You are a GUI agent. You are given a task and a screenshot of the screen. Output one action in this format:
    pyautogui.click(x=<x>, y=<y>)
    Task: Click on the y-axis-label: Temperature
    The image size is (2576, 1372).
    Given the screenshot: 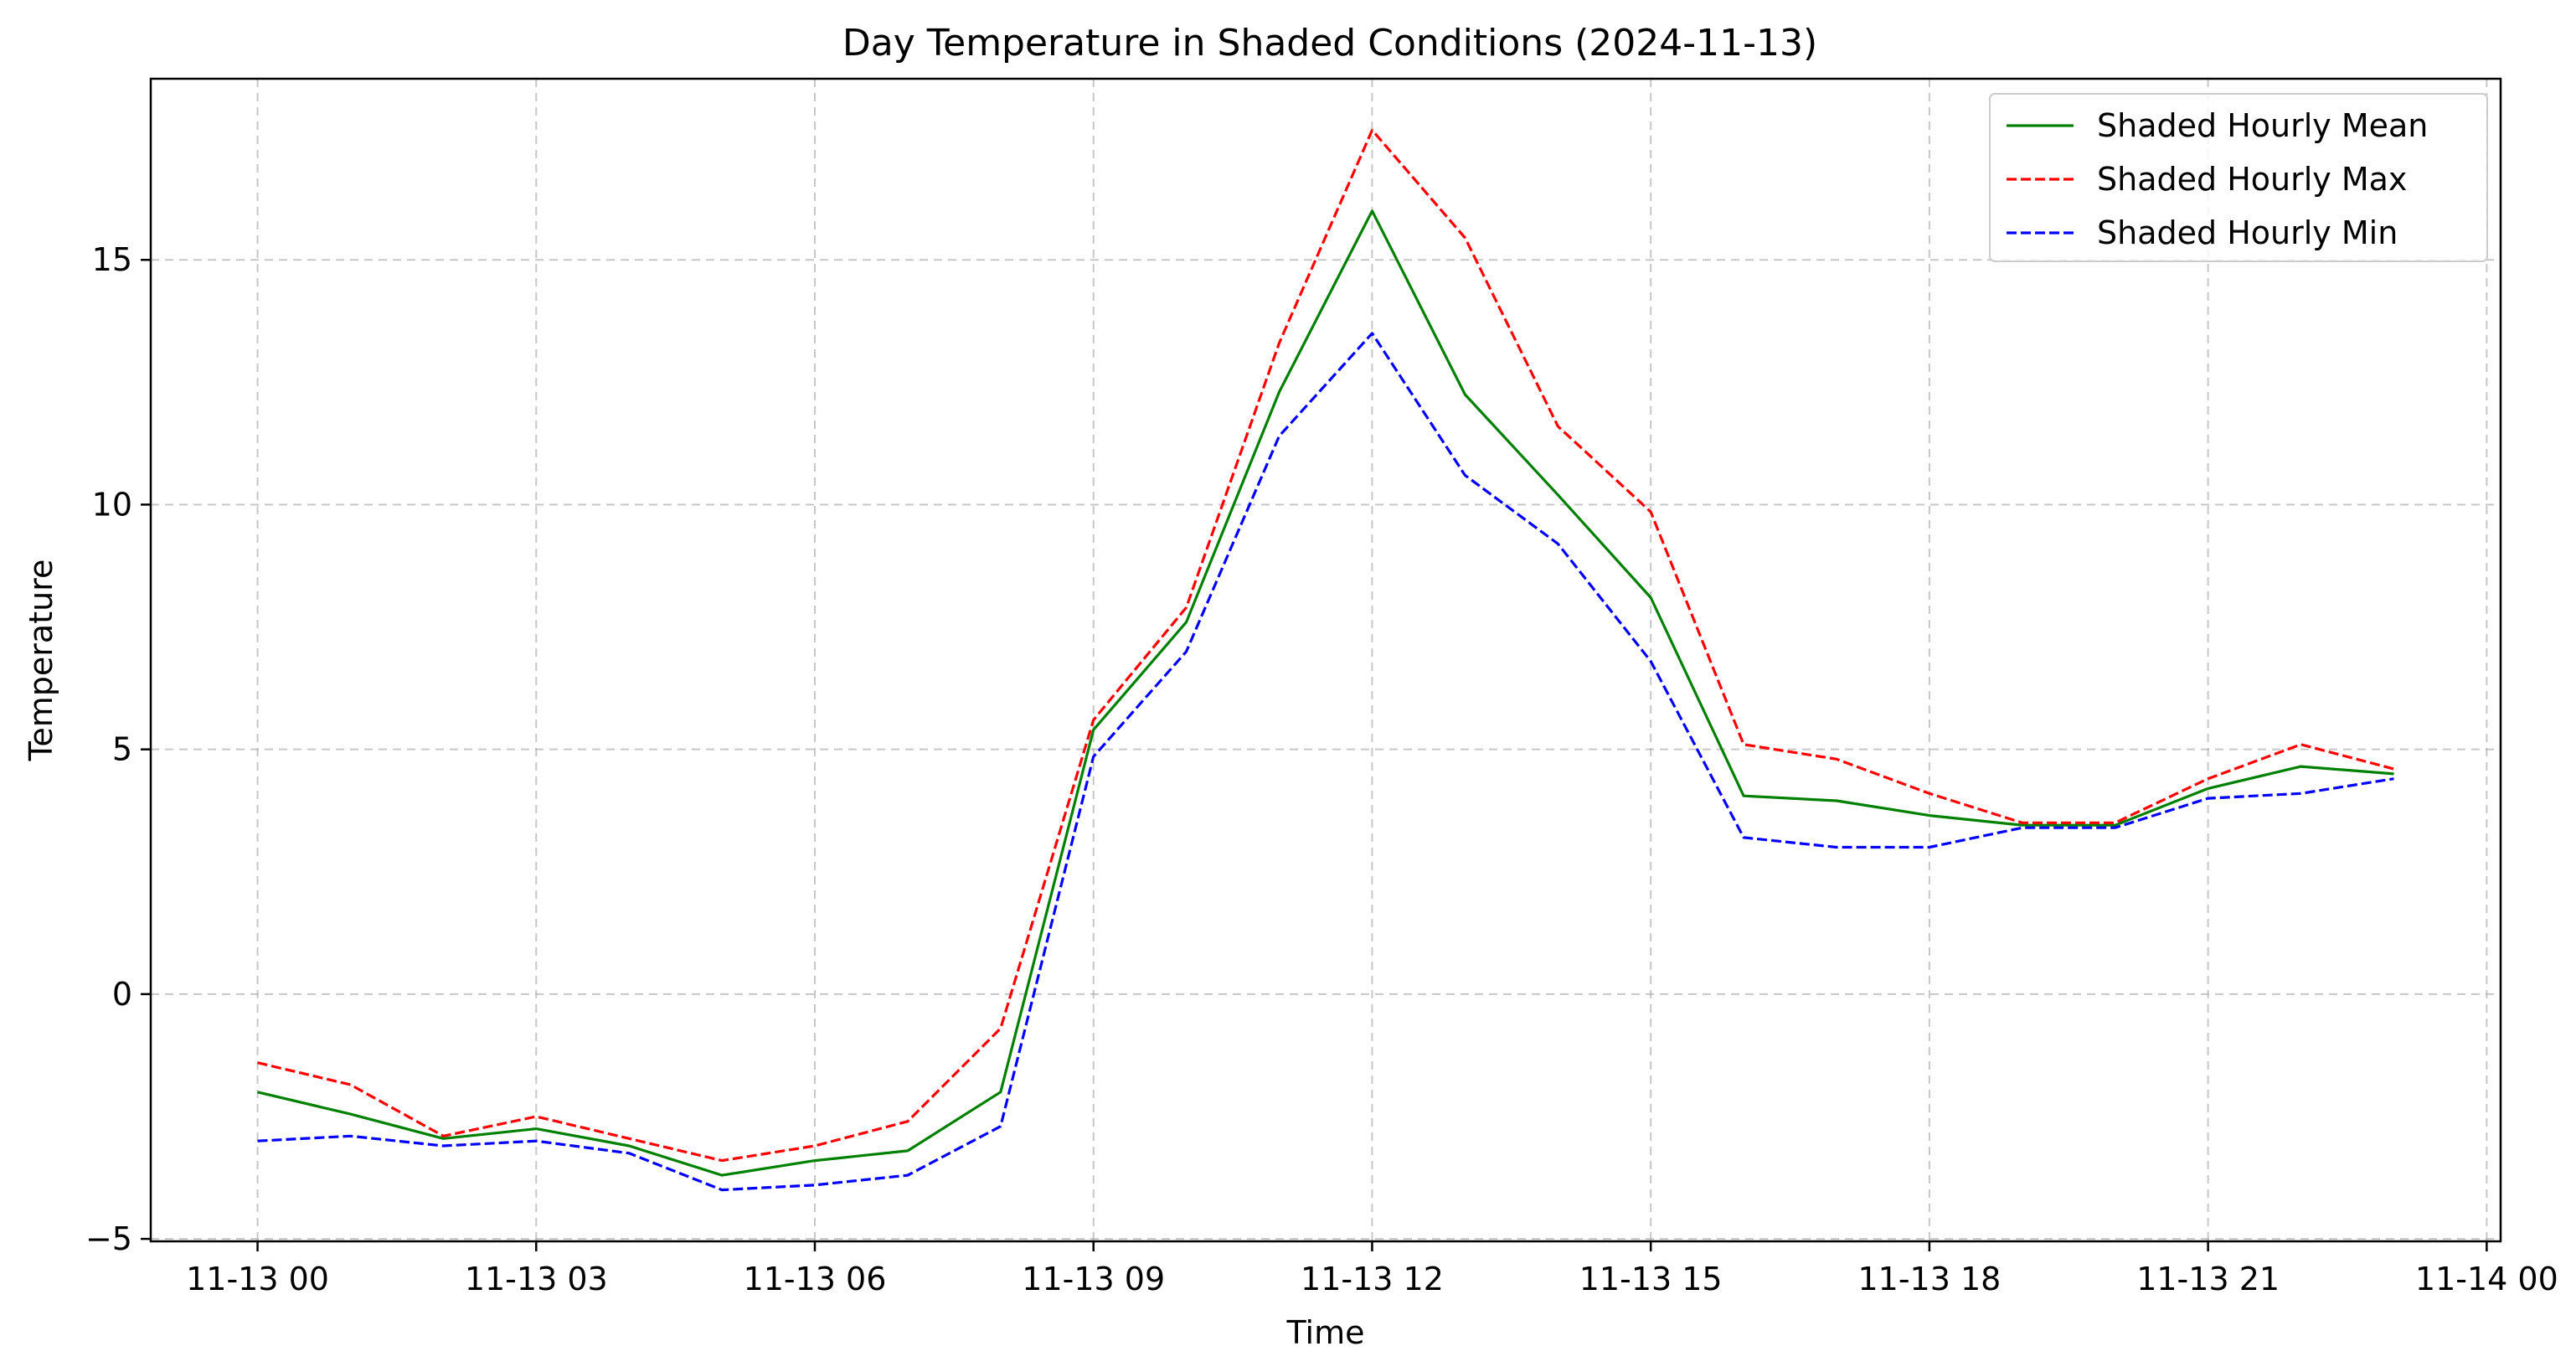 What is the action you would take?
    pyautogui.click(x=41, y=661)
    